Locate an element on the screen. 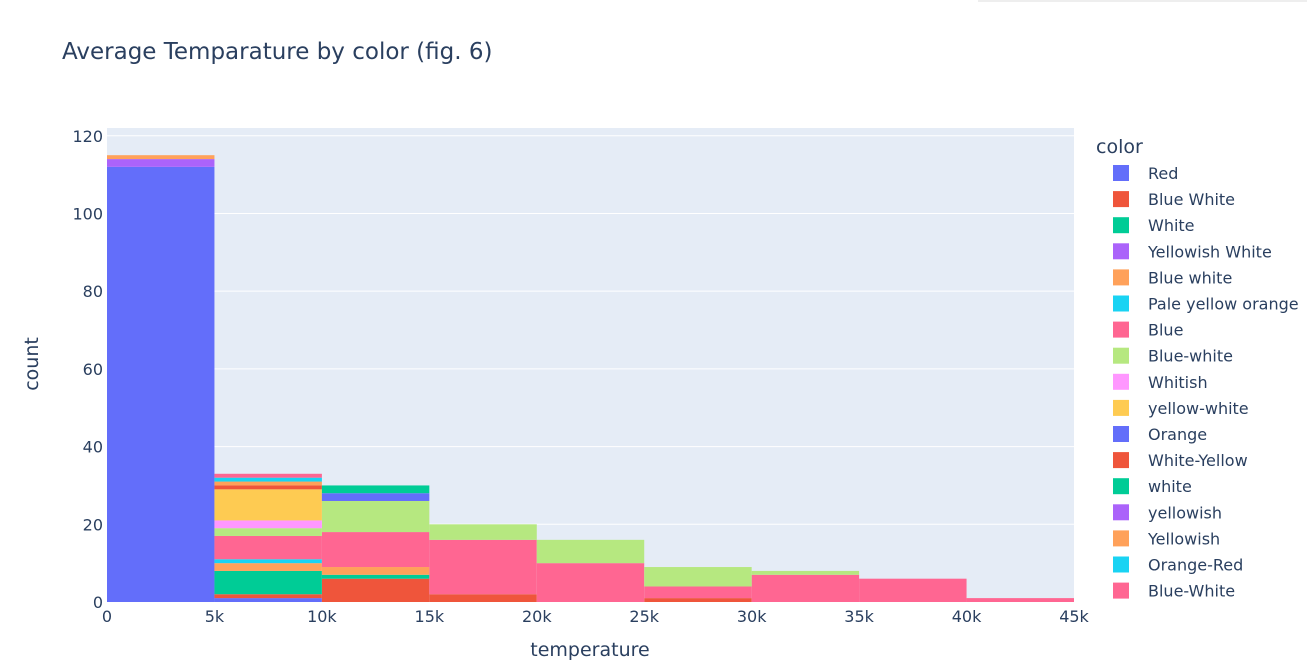 This screenshot has width=1307, height=666. legend-item: Blue-white is located at coordinates (1173, 356).